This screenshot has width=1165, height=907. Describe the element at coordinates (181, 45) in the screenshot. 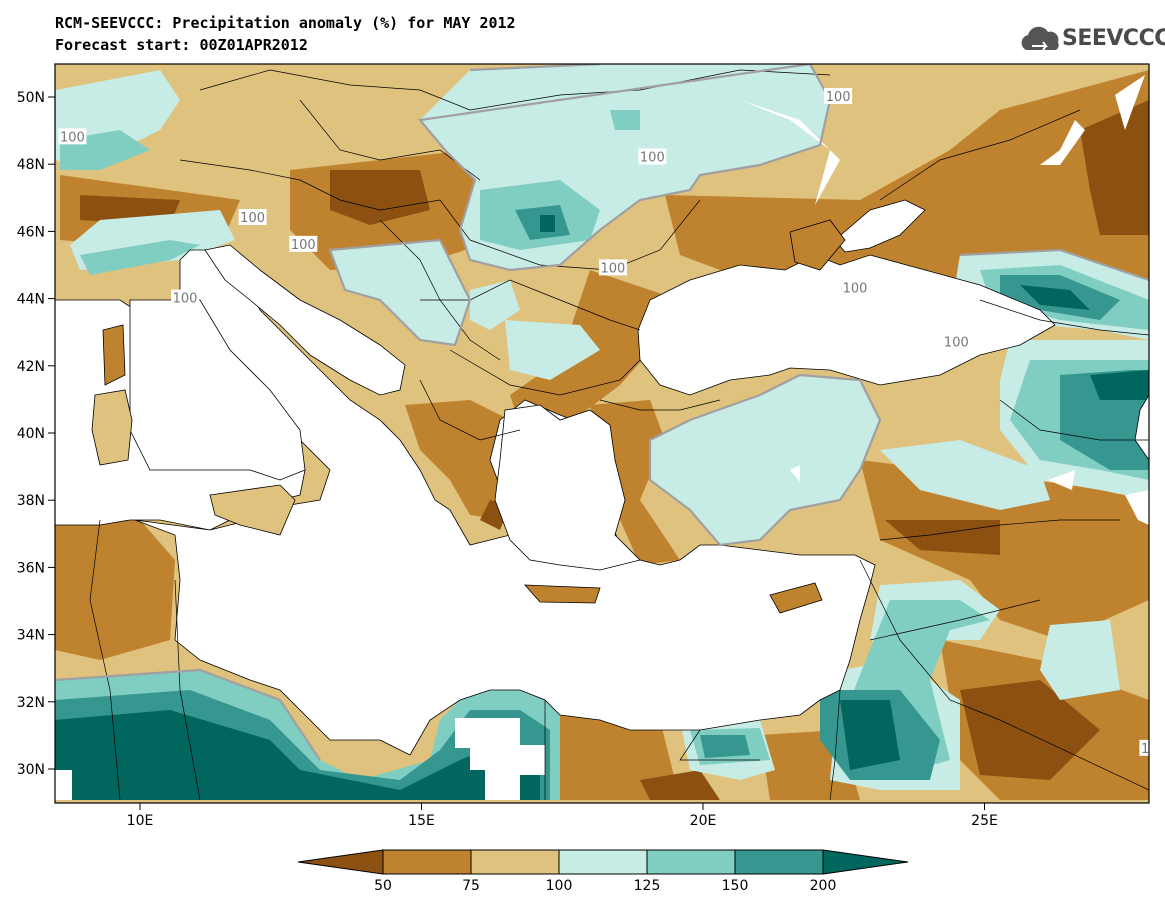

I see `forecast-start-label: Forecast start: 00Z01APR2012` at that location.